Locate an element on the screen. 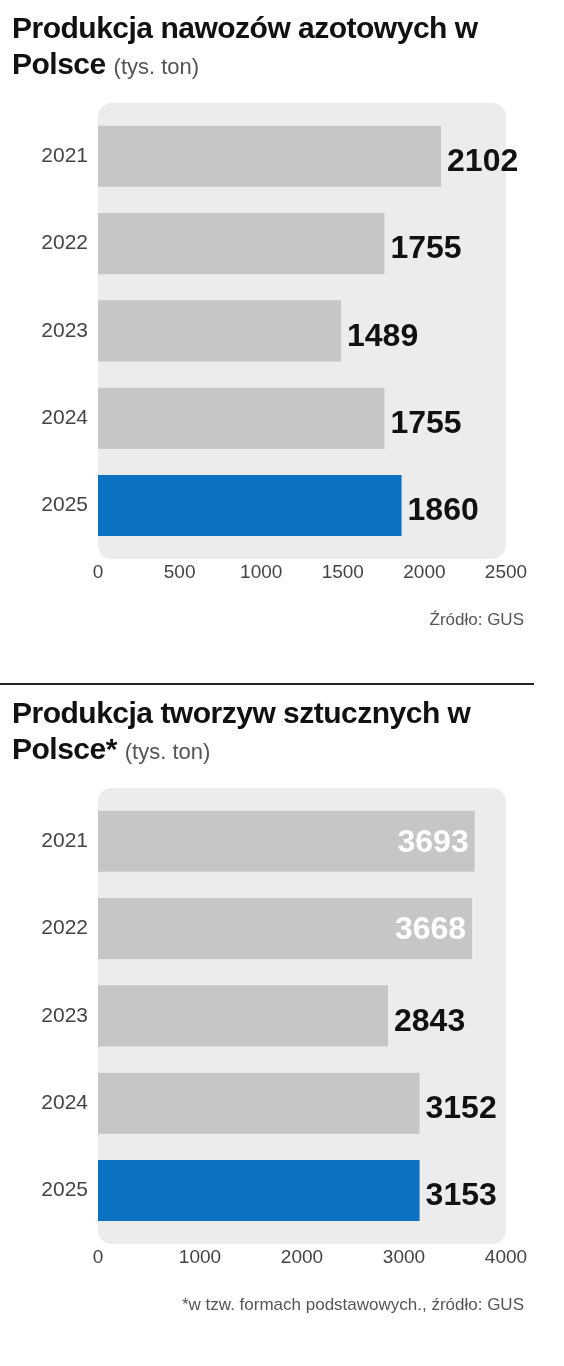 Image resolution: width=564 pixels, height=1366 pixels. x-tick-label: 3000 is located at coordinates (404, 1256).